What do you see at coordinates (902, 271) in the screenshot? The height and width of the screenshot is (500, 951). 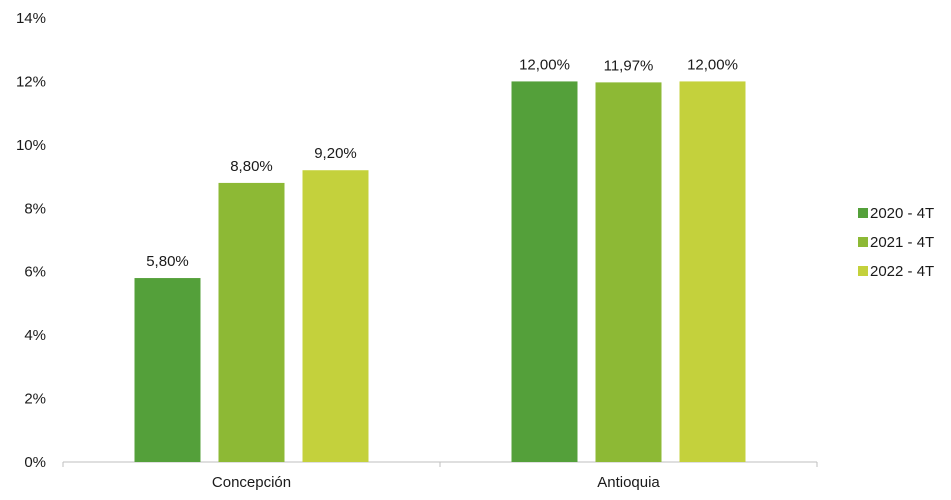 I see `legend-label: 2022 - 4T` at bounding box center [902, 271].